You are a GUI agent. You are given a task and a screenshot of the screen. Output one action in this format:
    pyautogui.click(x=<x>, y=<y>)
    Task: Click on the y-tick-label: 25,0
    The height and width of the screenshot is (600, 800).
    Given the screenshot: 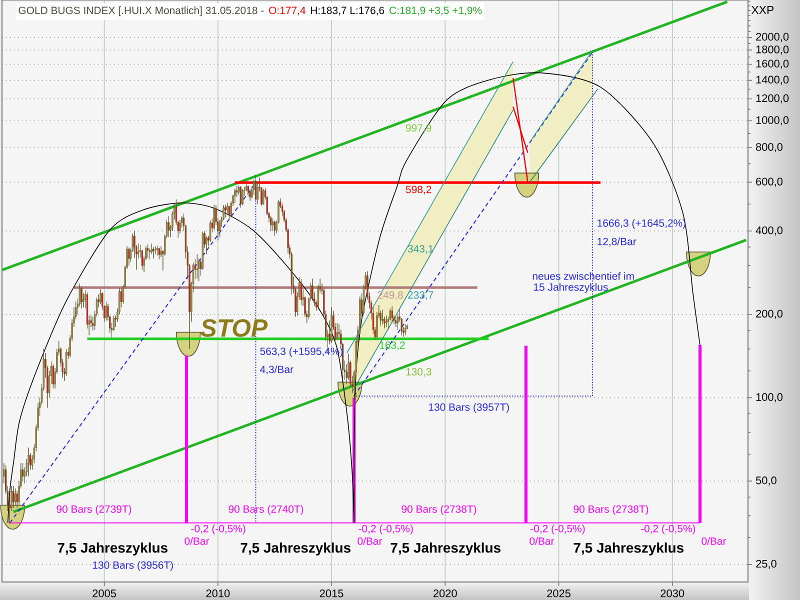 What is the action you would take?
    pyautogui.click(x=766, y=564)
    